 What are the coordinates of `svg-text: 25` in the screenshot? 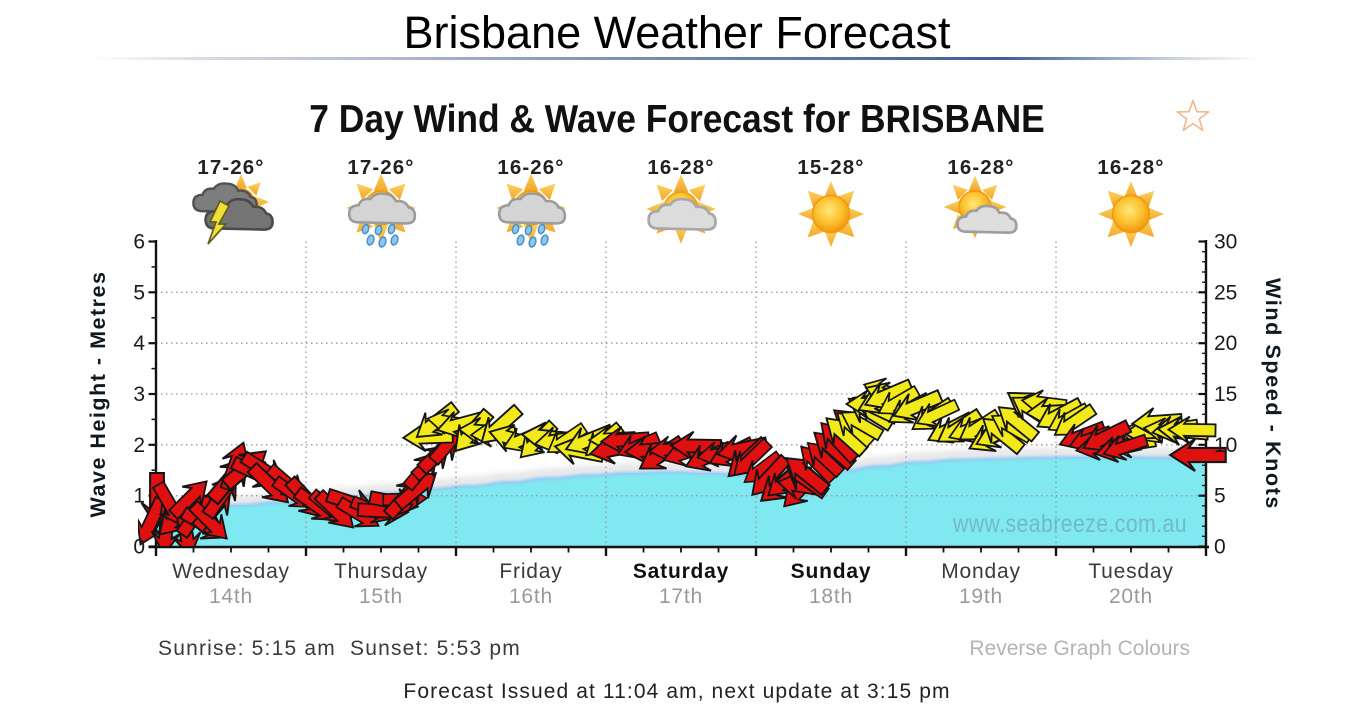 It's located at (1225, 292).